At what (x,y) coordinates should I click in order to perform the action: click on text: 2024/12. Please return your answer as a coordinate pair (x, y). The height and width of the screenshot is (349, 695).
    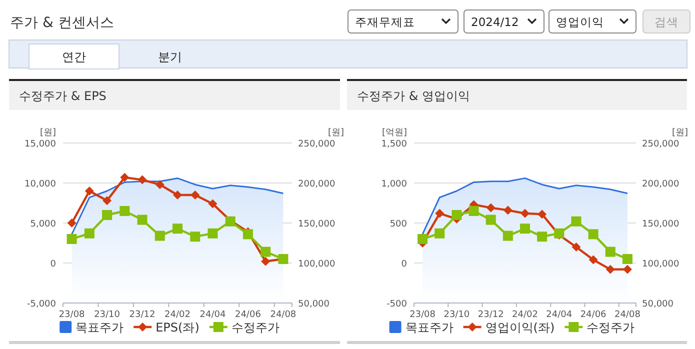
    Looking at the image, I should click on (495, 22).